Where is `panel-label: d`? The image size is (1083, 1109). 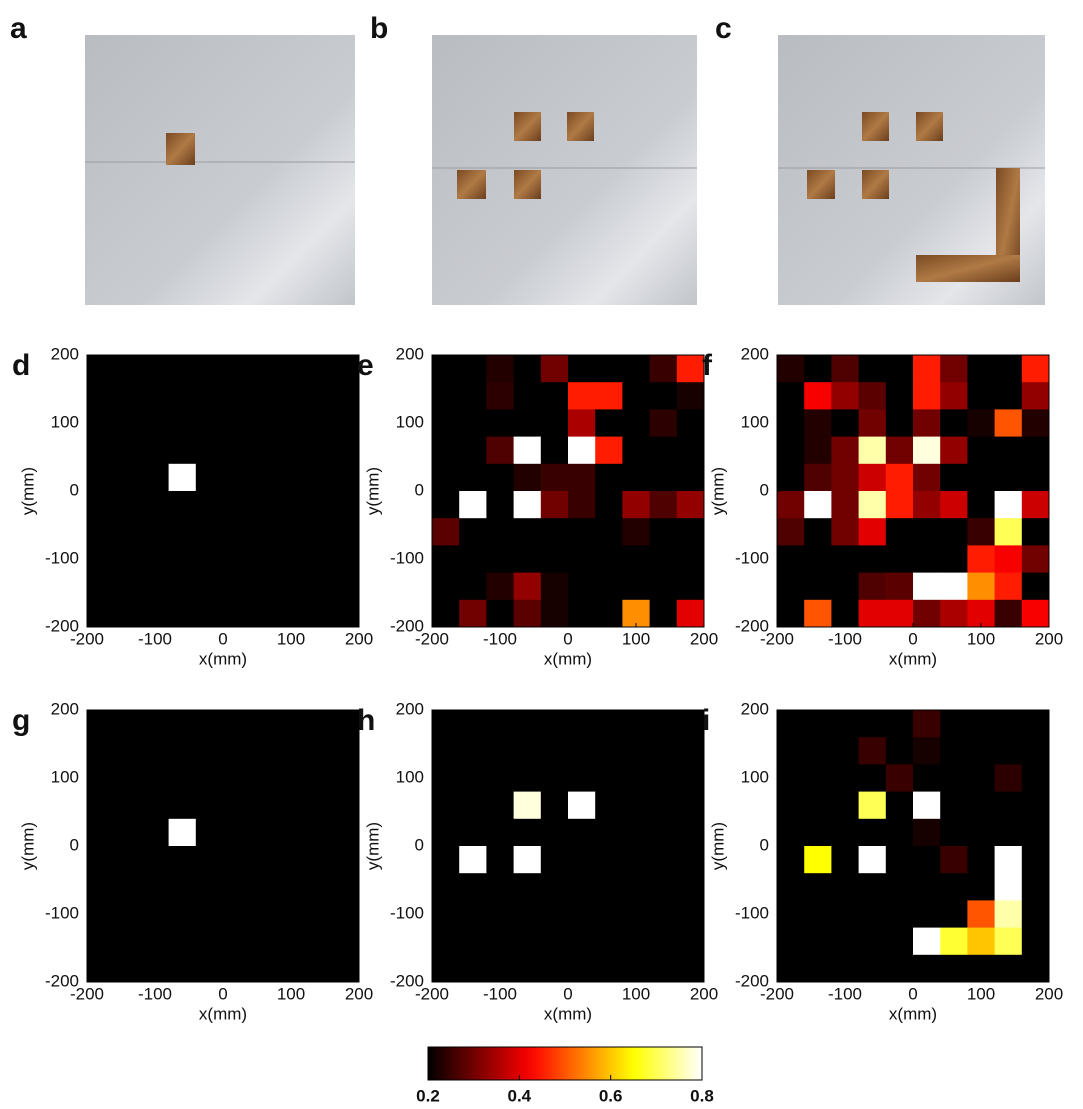 panel-label: d is located at coordinates (21, 365).